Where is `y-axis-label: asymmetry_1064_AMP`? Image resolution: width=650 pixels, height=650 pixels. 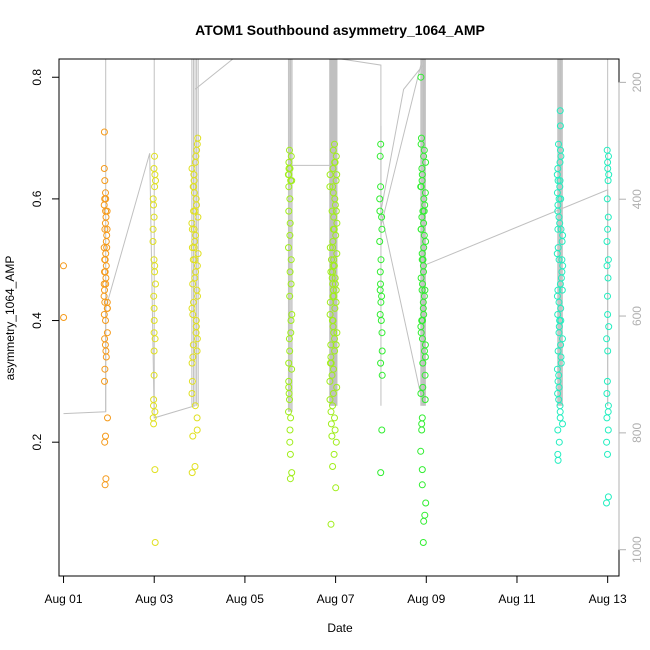 y-axis-label: asymmetry_1064_AMP is located at coordinates (10, 318).